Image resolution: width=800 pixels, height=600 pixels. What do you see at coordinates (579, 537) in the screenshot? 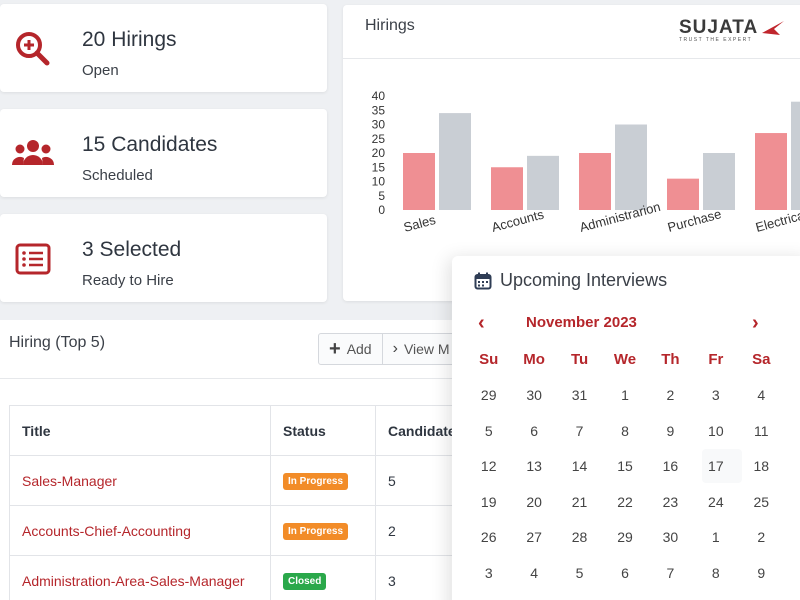
I see `calendar-day: 28` at bounding box center [579, 537].